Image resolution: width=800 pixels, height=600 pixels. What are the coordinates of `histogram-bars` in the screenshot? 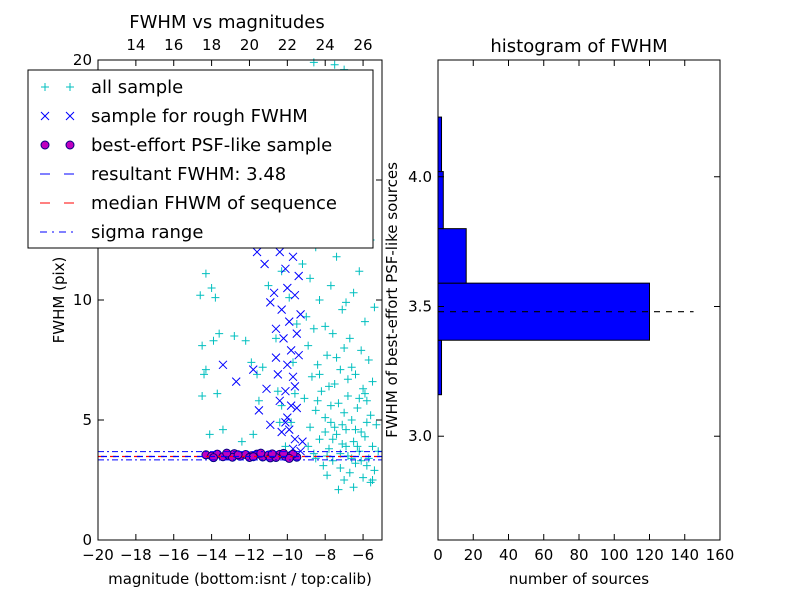 It's located at (543, 256).